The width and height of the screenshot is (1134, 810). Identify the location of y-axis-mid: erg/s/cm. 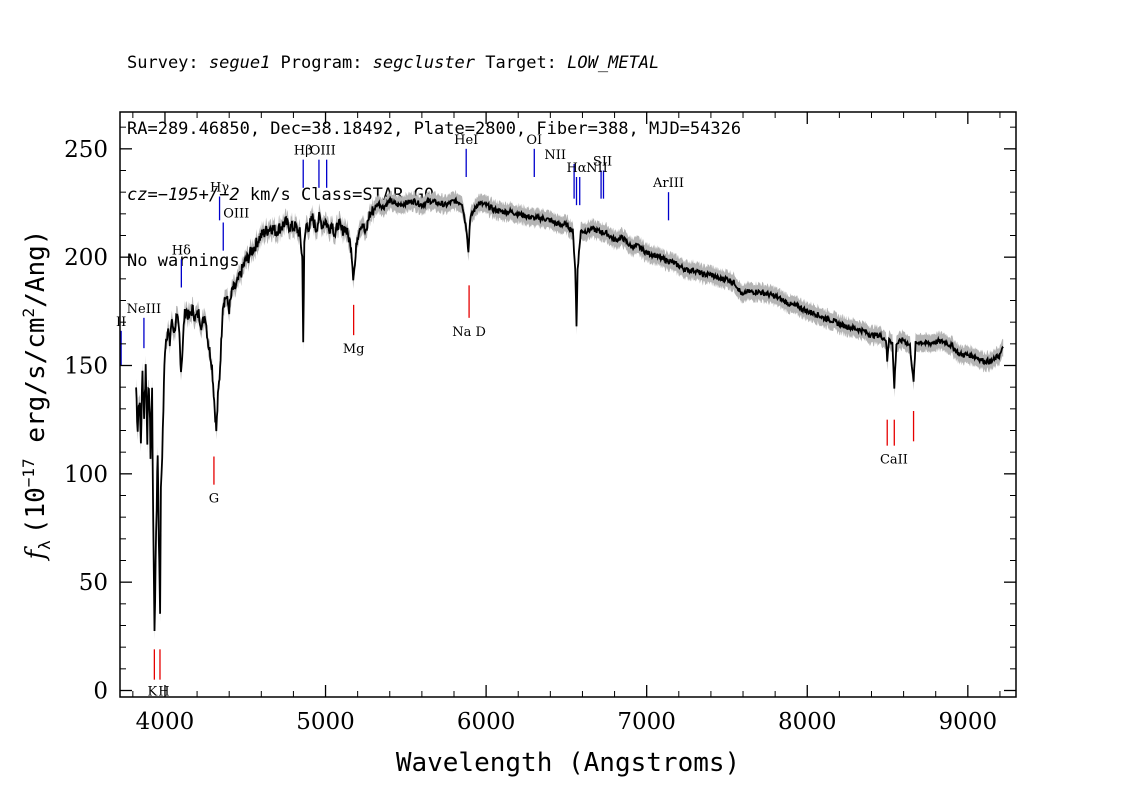
(36, 387).